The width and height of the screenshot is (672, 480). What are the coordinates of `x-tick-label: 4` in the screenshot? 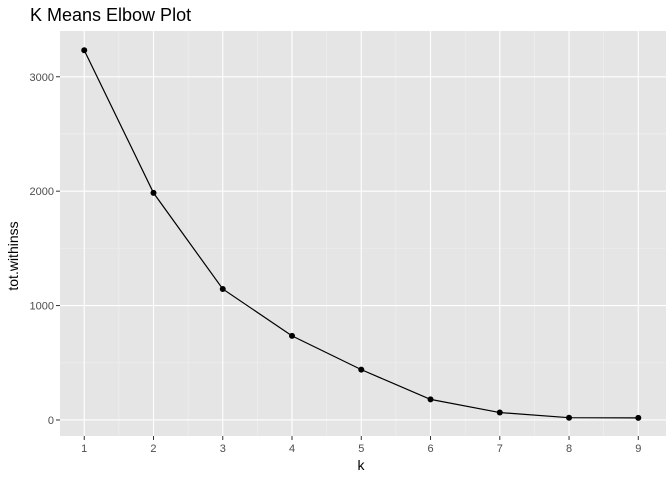 It's located at (292, 449).